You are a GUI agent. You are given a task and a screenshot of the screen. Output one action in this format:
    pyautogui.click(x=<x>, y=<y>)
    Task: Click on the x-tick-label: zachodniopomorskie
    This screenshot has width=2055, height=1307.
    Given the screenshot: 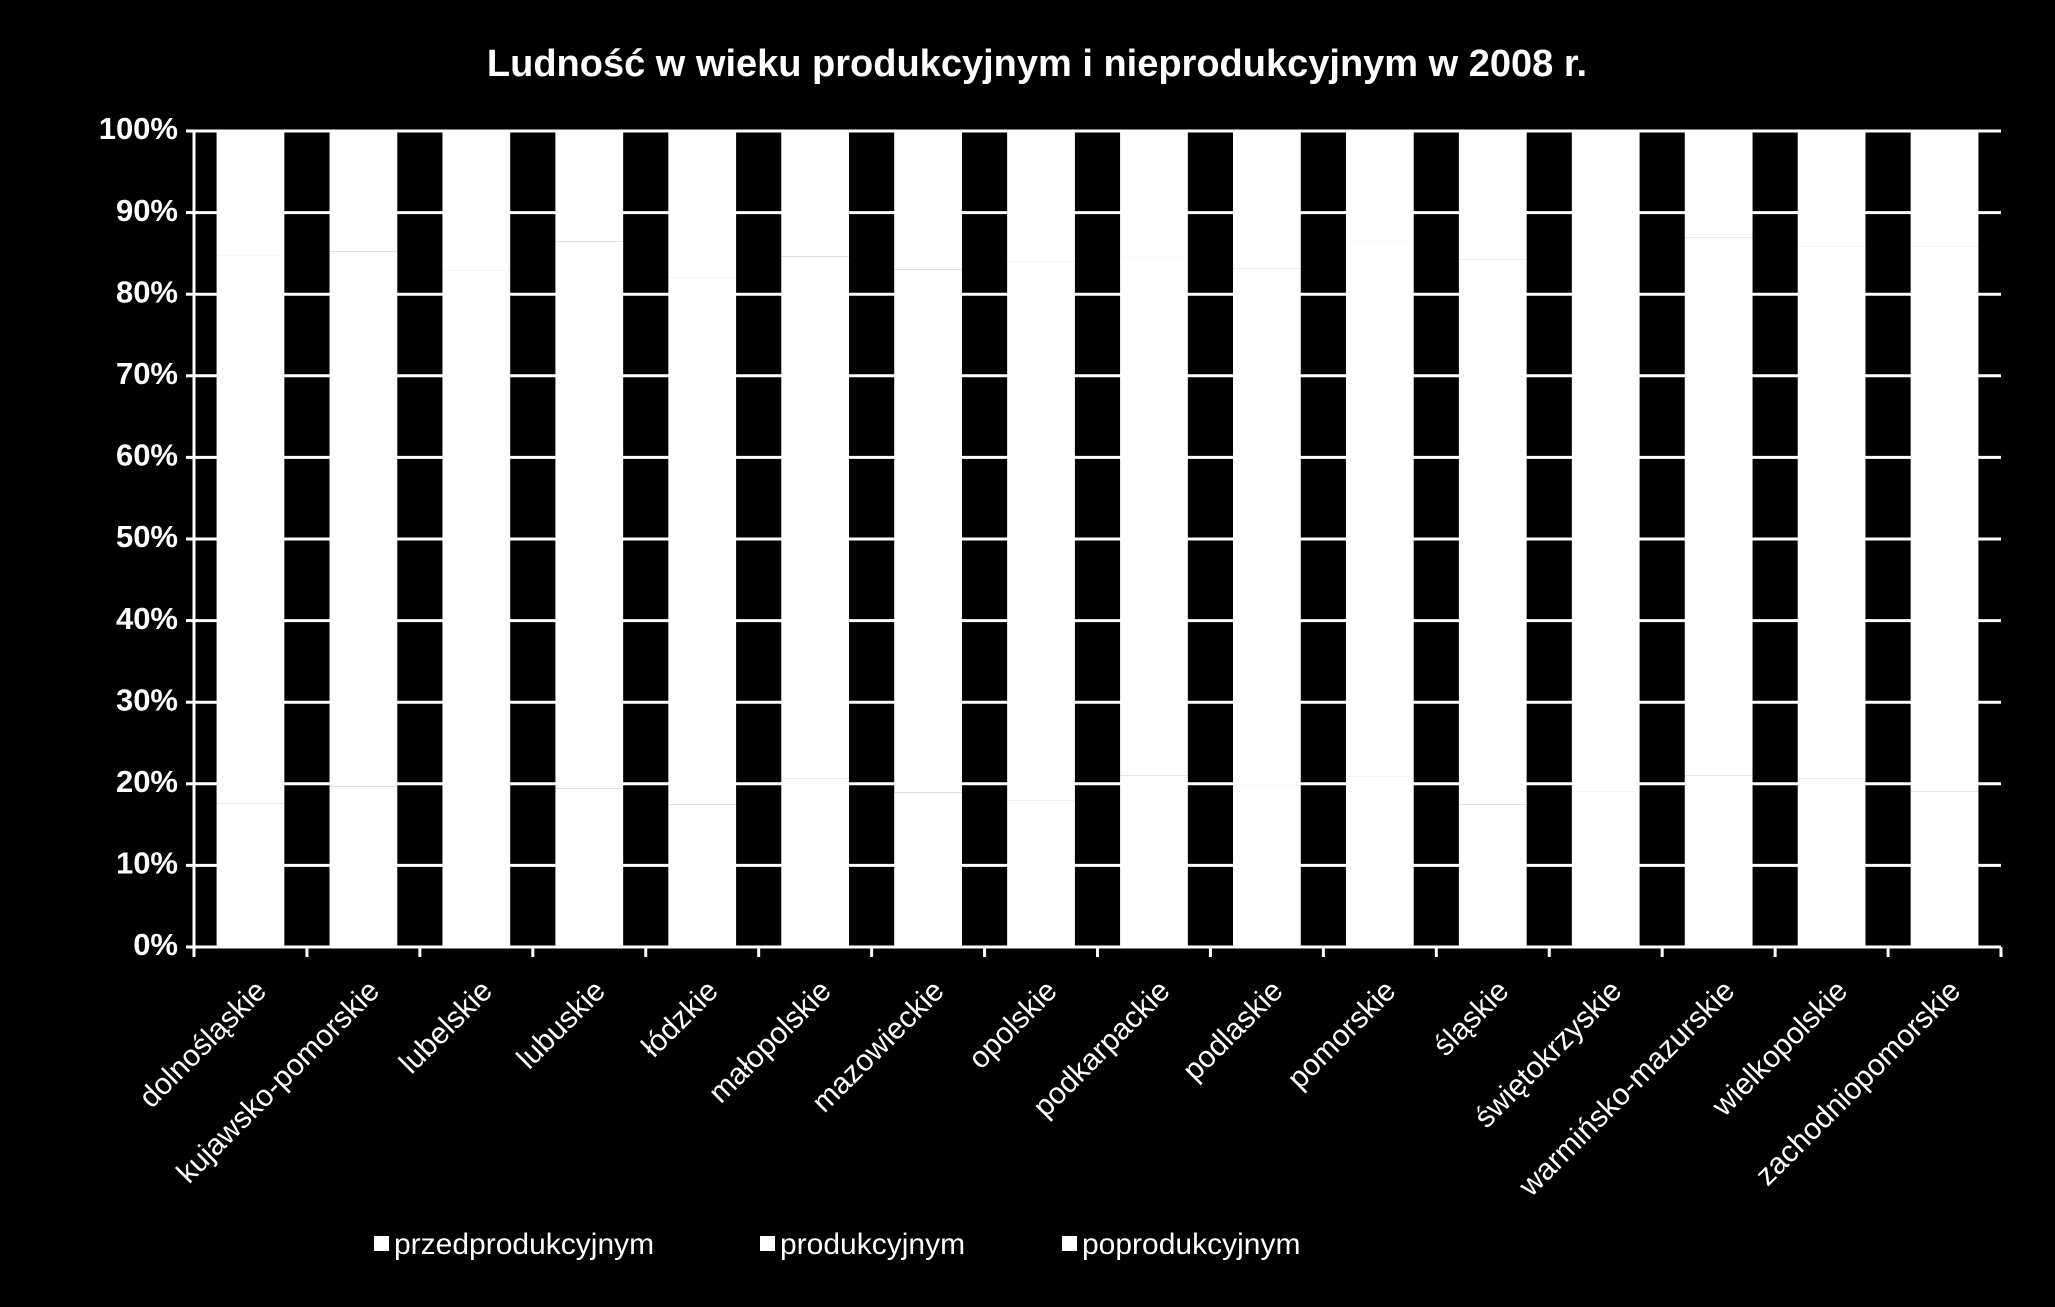 What is the action you would take?
    pyautogui.click(x=1858, y=1083)
    